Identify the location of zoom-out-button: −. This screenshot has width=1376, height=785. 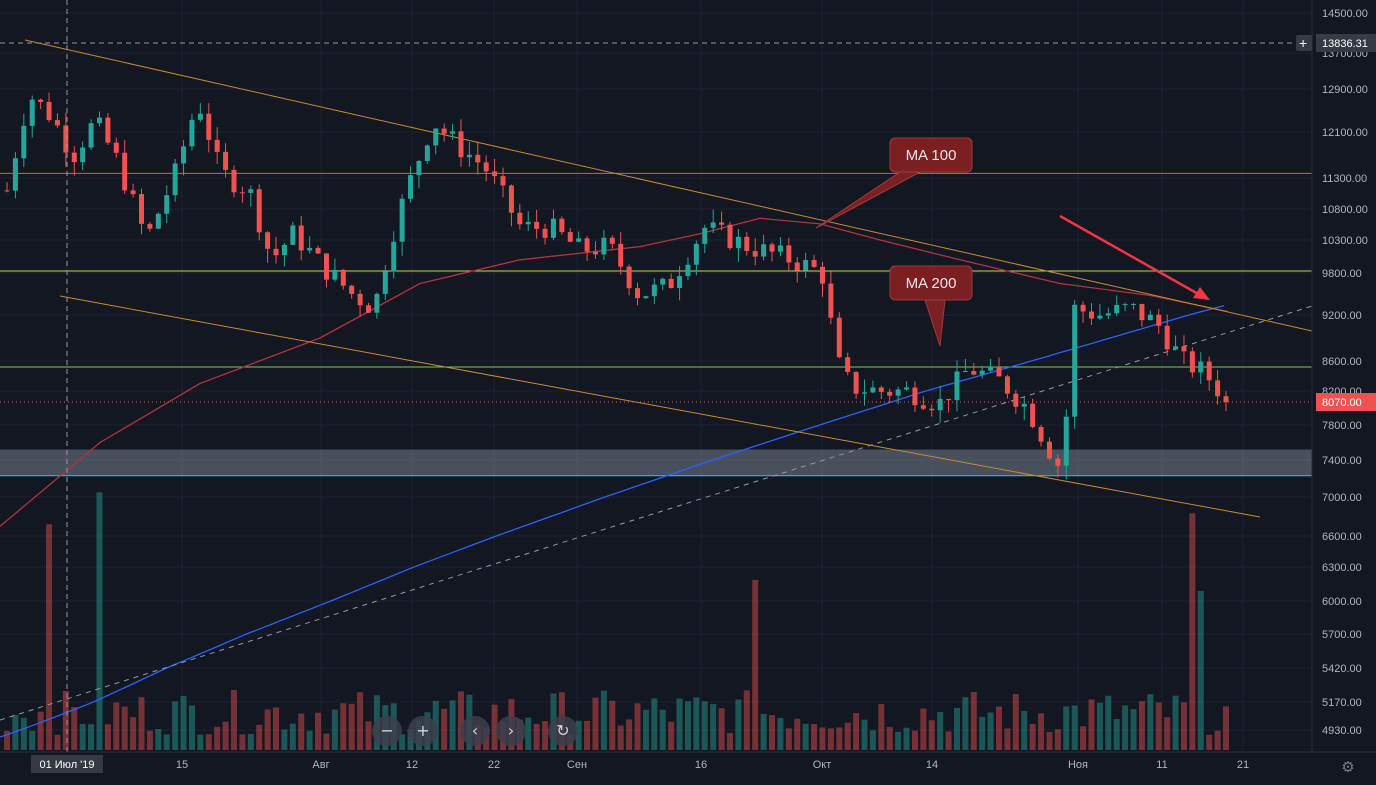
(387, 731).